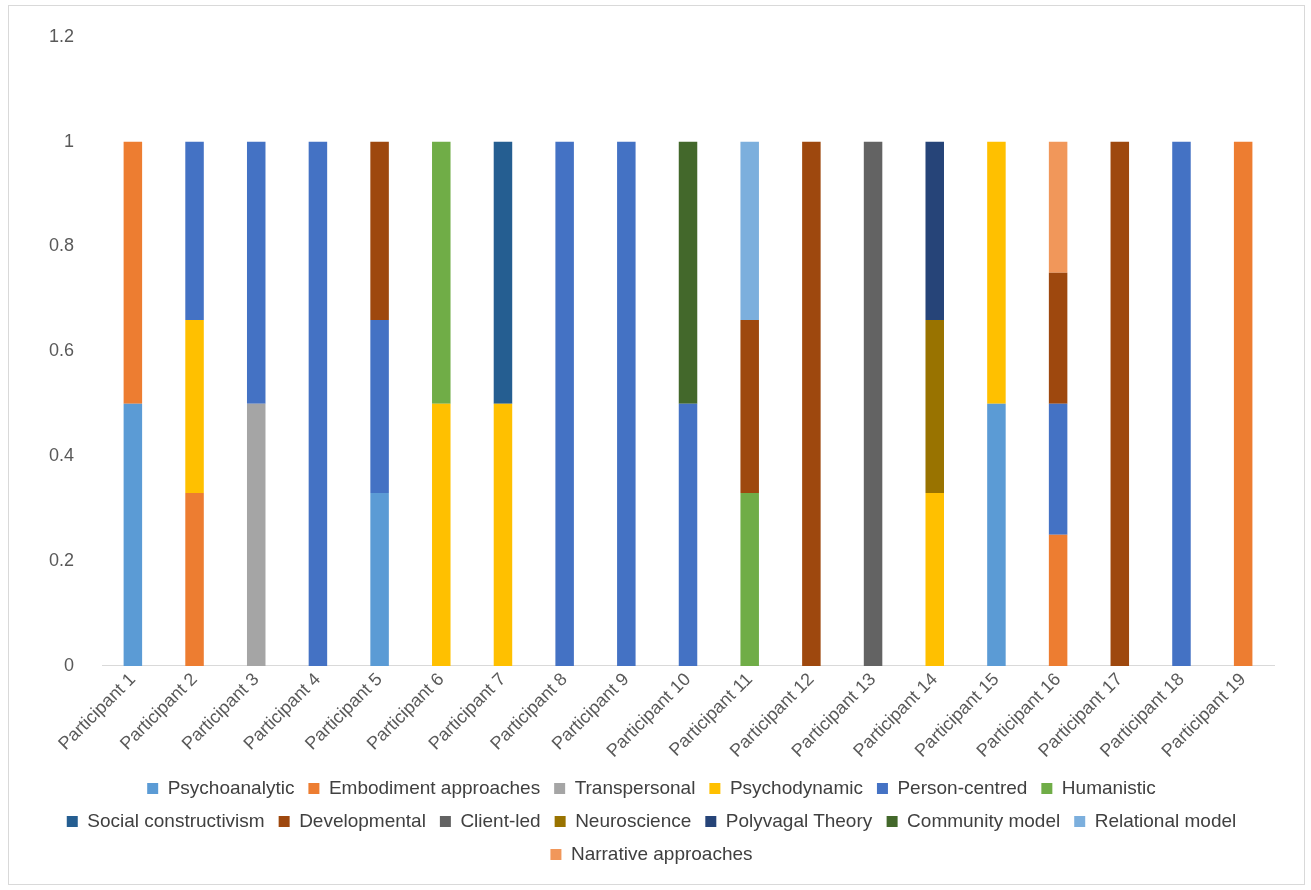 The width and height of the screenshot is (1311, 890). I want to click on y-tick-label: 0.6, so click(61, 350).